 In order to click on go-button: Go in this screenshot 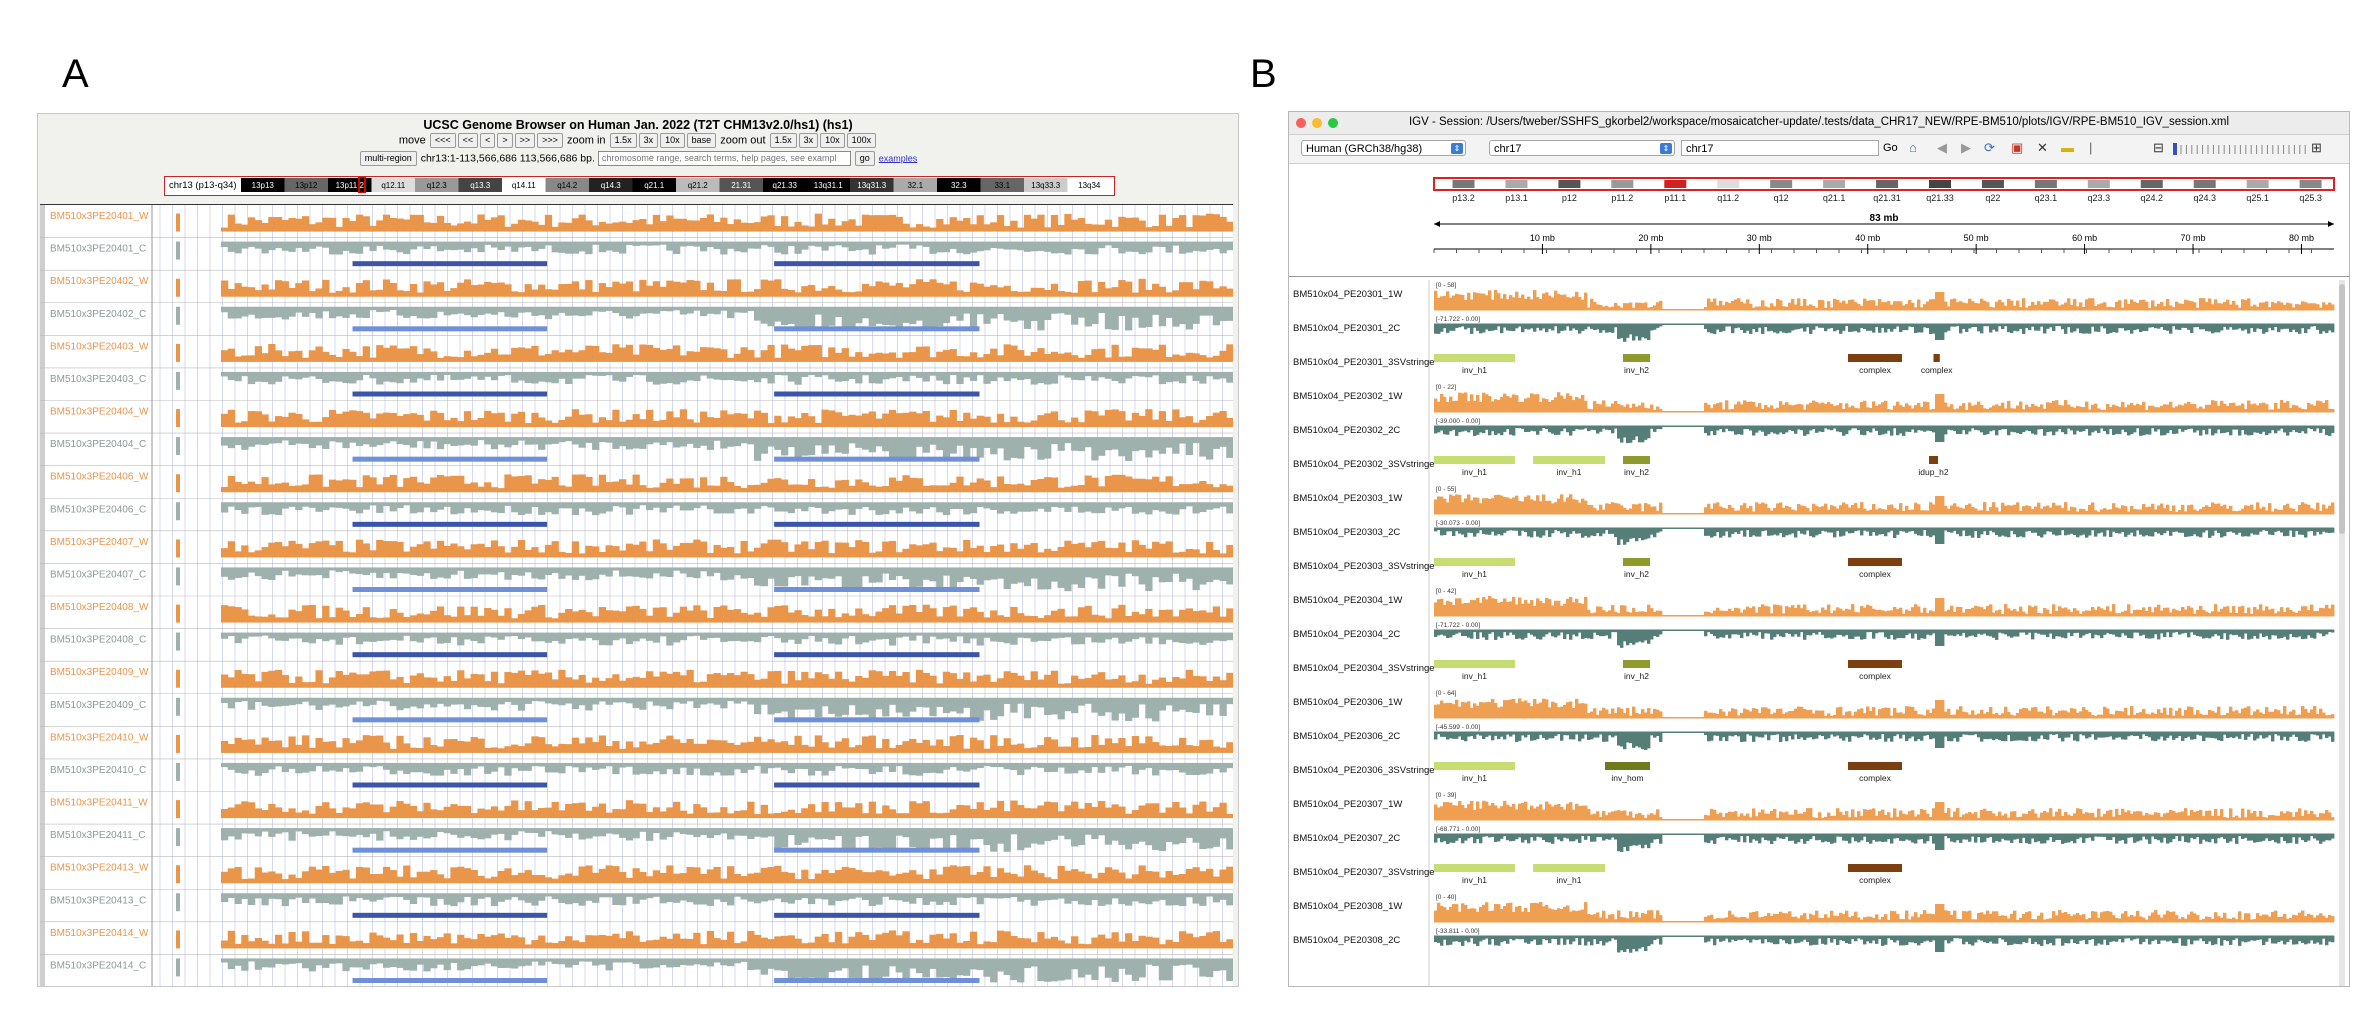, I will do `click(1890, 148)`.